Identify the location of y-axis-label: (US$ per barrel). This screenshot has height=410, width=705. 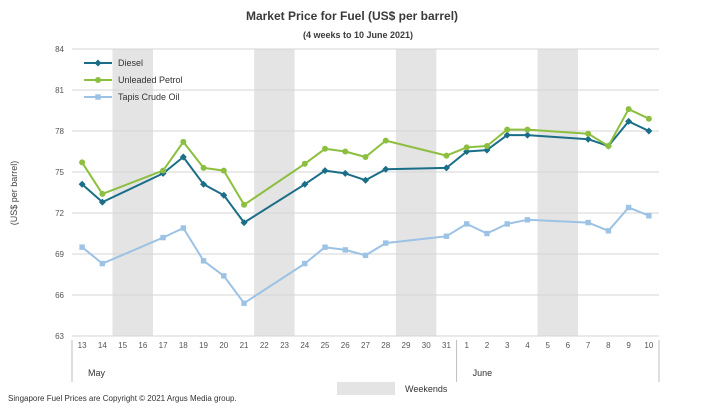
(14, 193).